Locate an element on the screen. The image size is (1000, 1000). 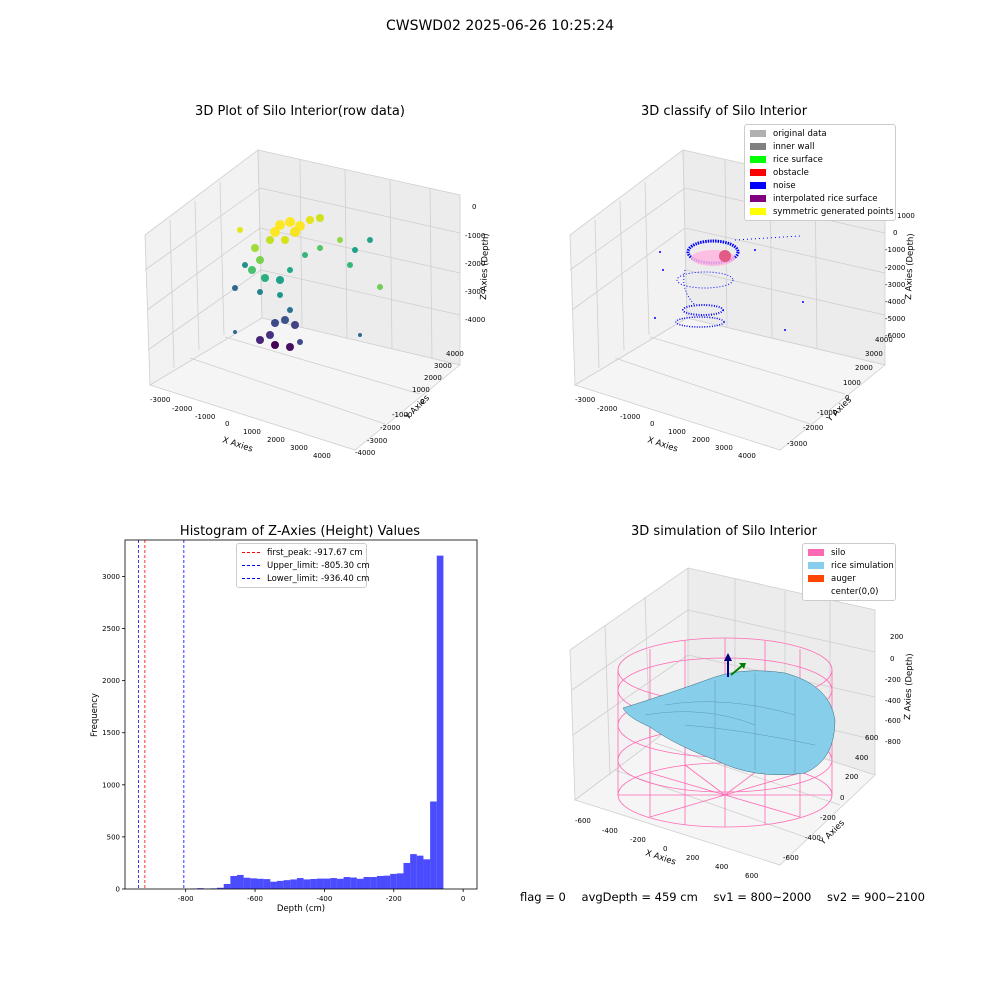
simulation-z-ticks: 200 0 -200 -400 -600 -800 is located at coordinates (894, 689).